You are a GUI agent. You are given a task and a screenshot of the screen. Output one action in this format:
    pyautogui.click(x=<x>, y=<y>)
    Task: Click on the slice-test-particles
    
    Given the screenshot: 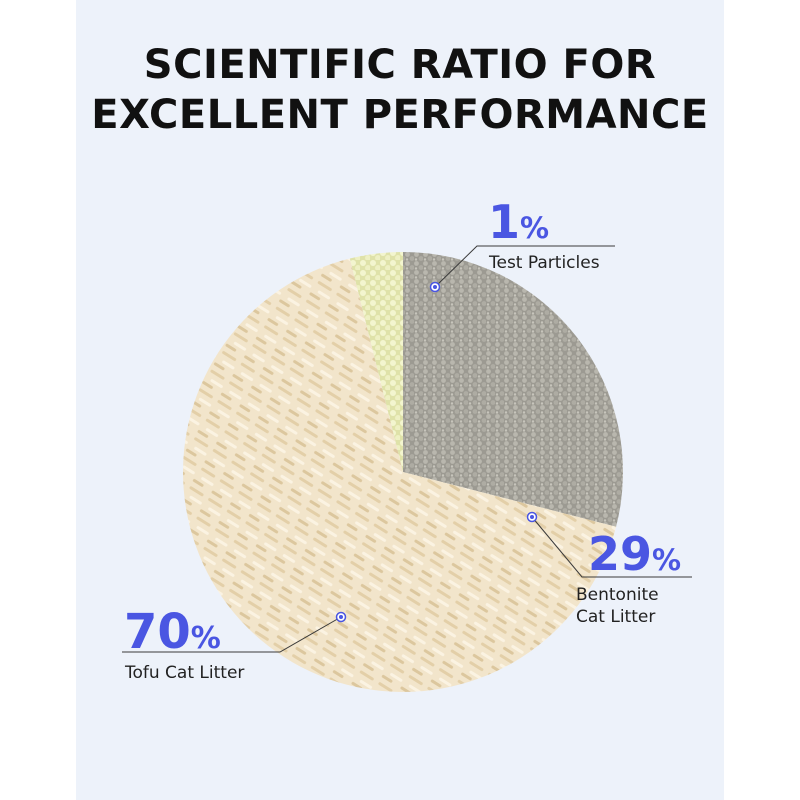 What is the action you would take?
    pyautogui.click(x=376, y=362)
    